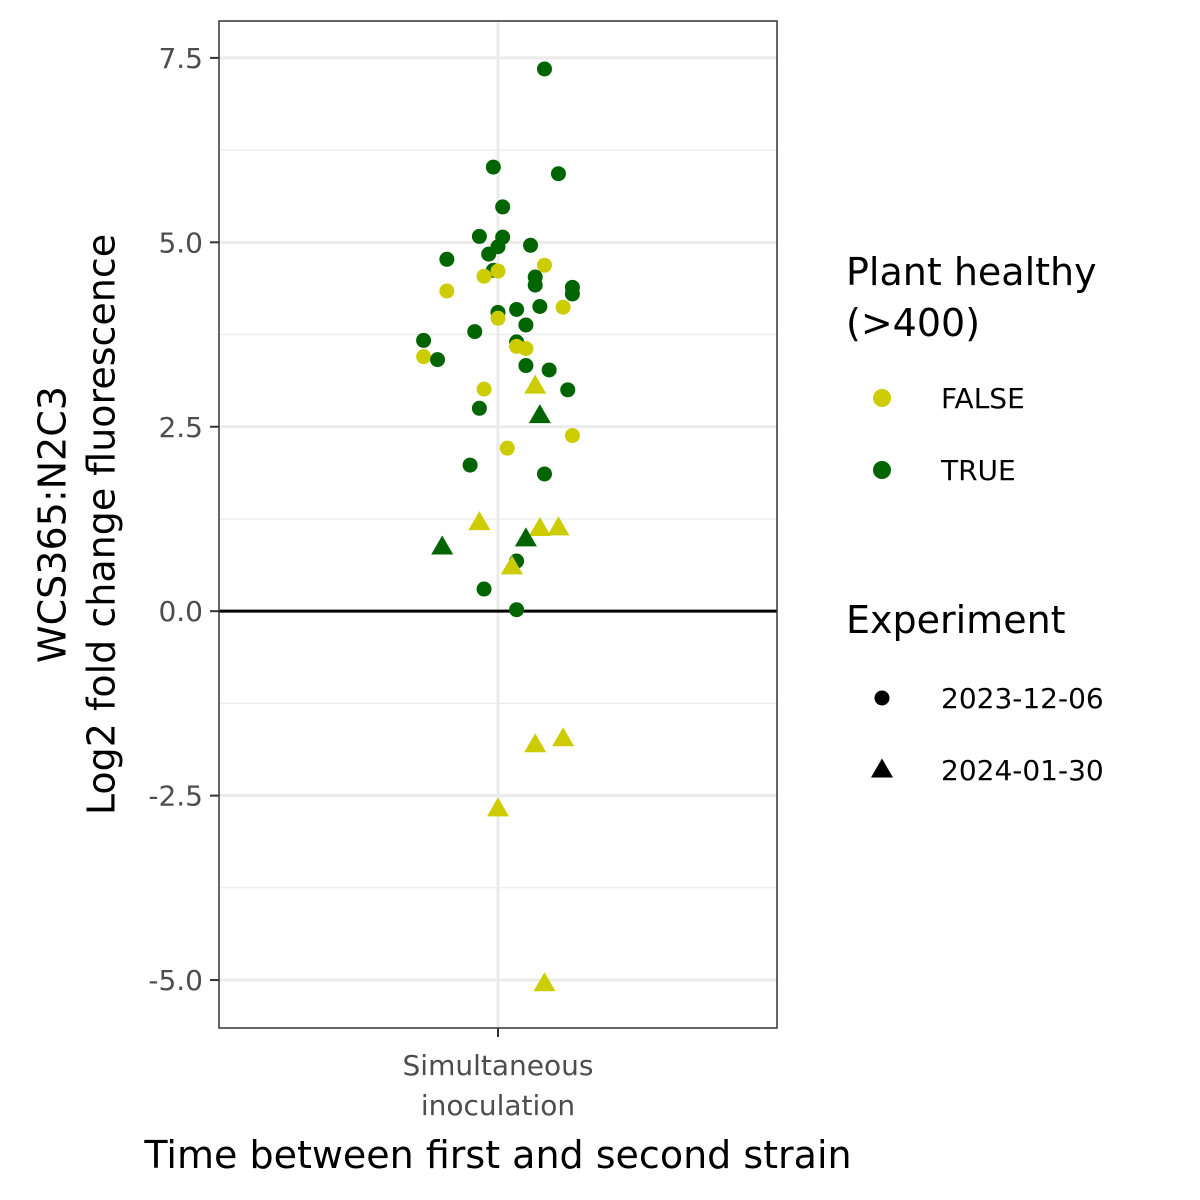 The width and height of the screenshot is (1200, 1200). What do you see at coordinates (498, 1065) in the screenshot?
I see `x-tick-label: Simultaneous` at bounding box center [498, 1065].